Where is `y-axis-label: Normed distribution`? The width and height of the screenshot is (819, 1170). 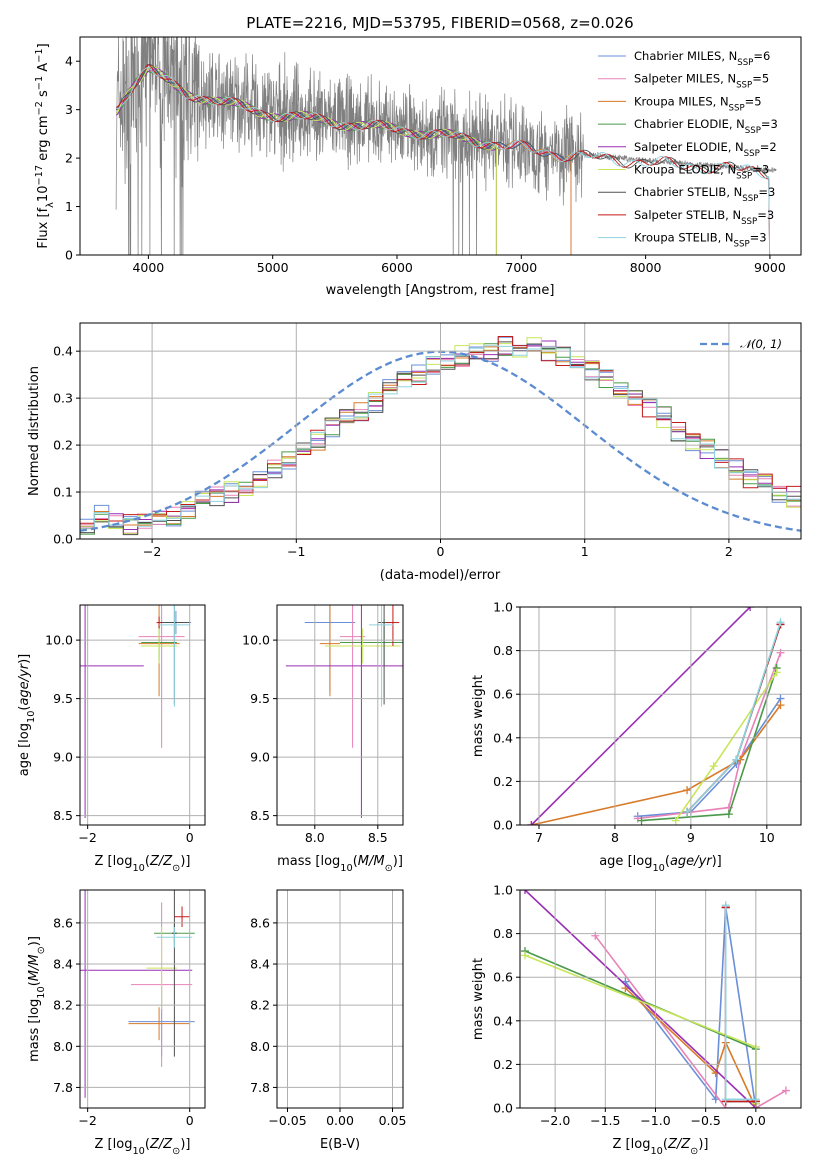
y-axis-label: Normed distribution is located at coordinates (34, 431).